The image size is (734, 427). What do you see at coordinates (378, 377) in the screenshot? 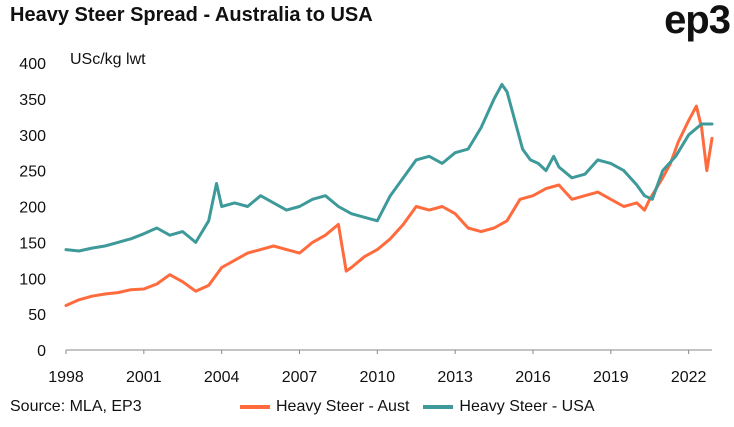
I see `x-tick-label: 2010` at bounding box center [378, 377].